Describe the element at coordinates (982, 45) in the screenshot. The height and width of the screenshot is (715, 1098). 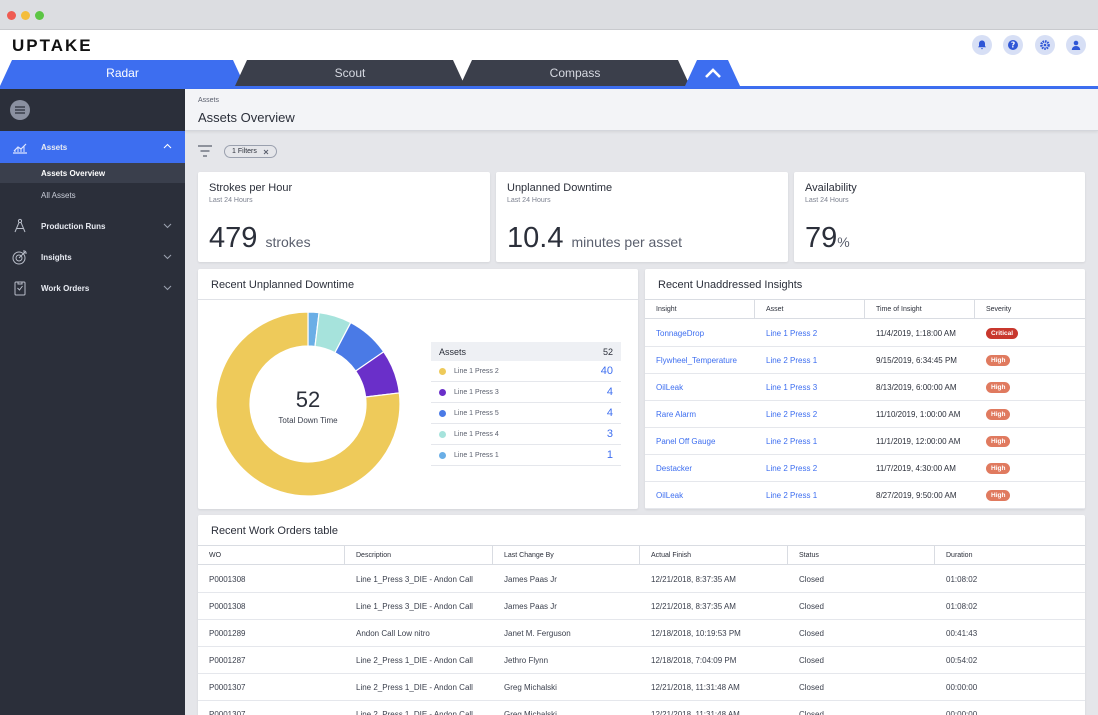
I see `bell-icon` at that location.